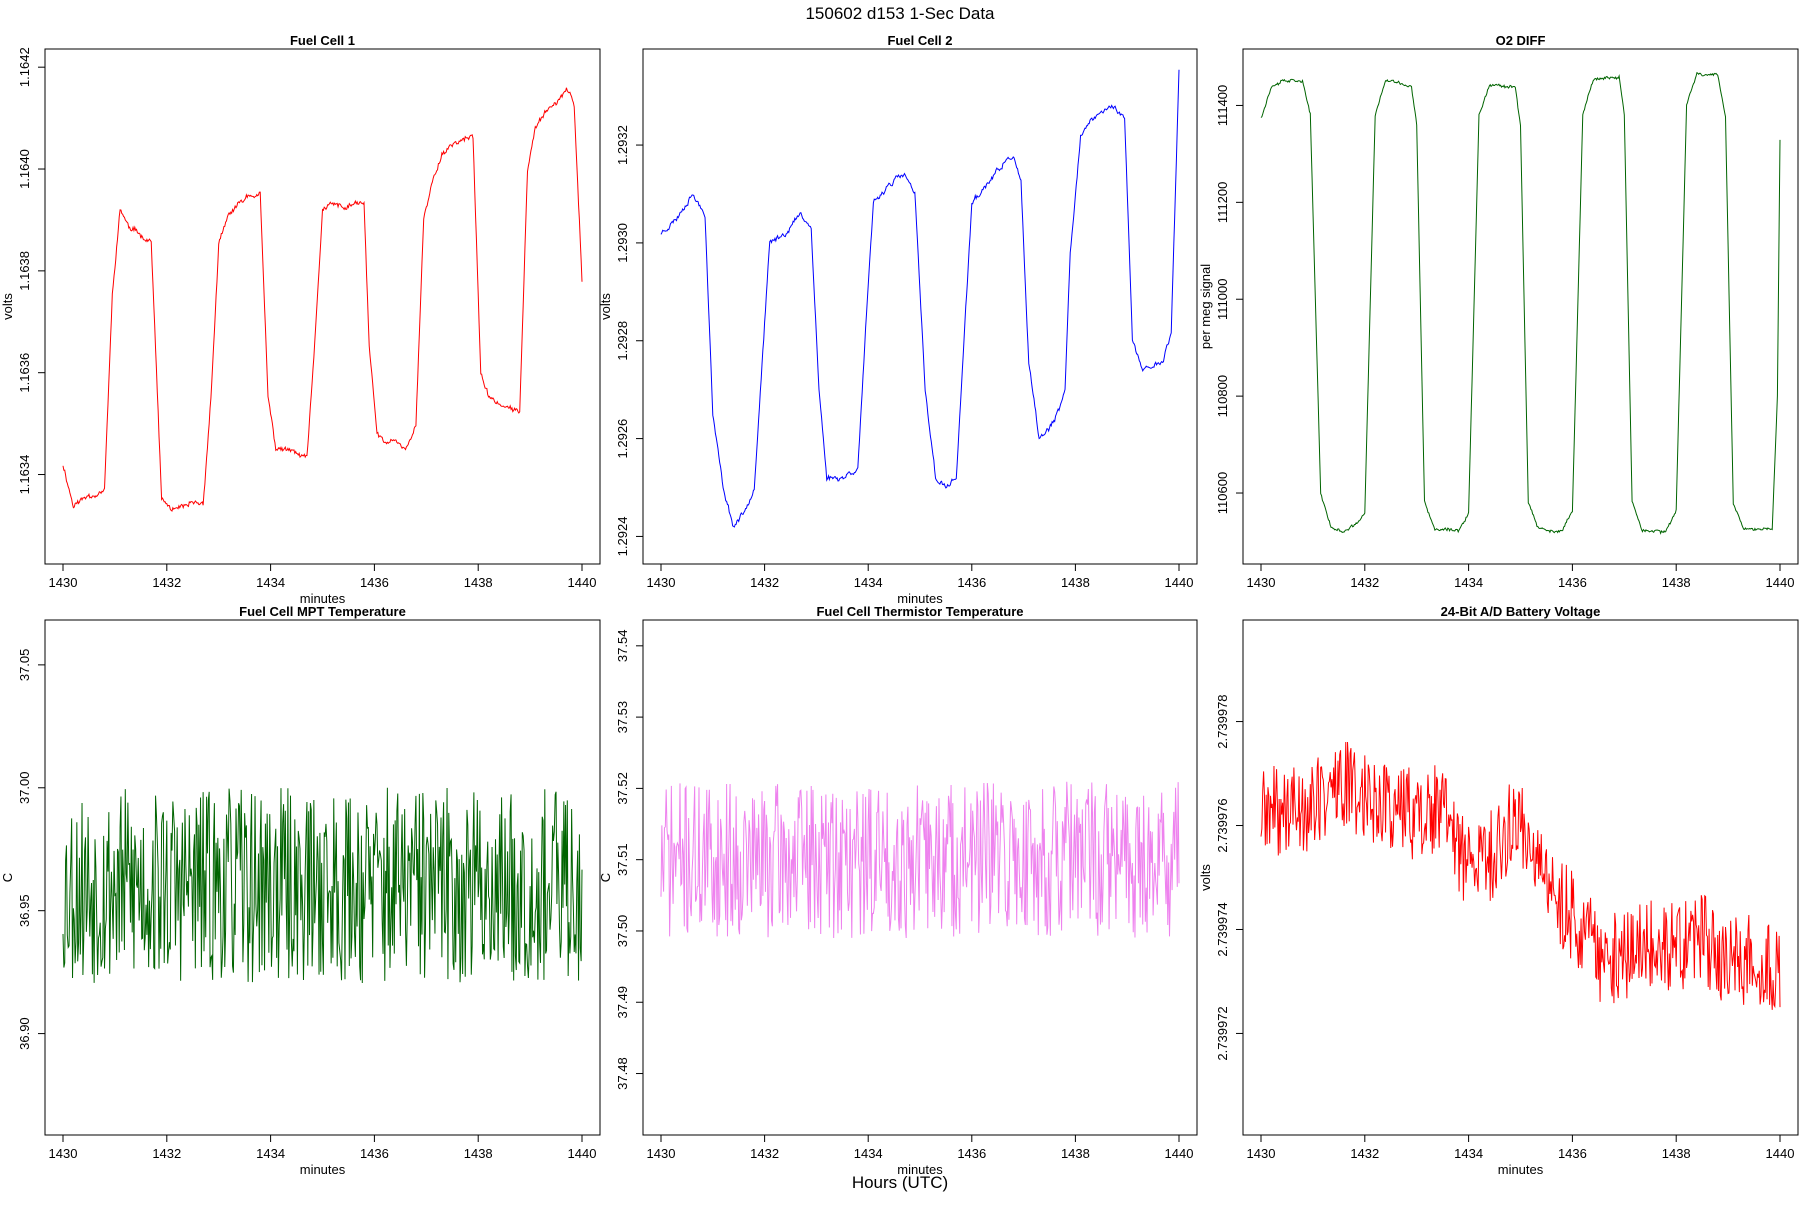 The image size is (1800, 1205). What do you see at coordinates (622, 145) in the screenshot?
I see `y-tick-label: 1.2932` at bounding box center [622, 145].